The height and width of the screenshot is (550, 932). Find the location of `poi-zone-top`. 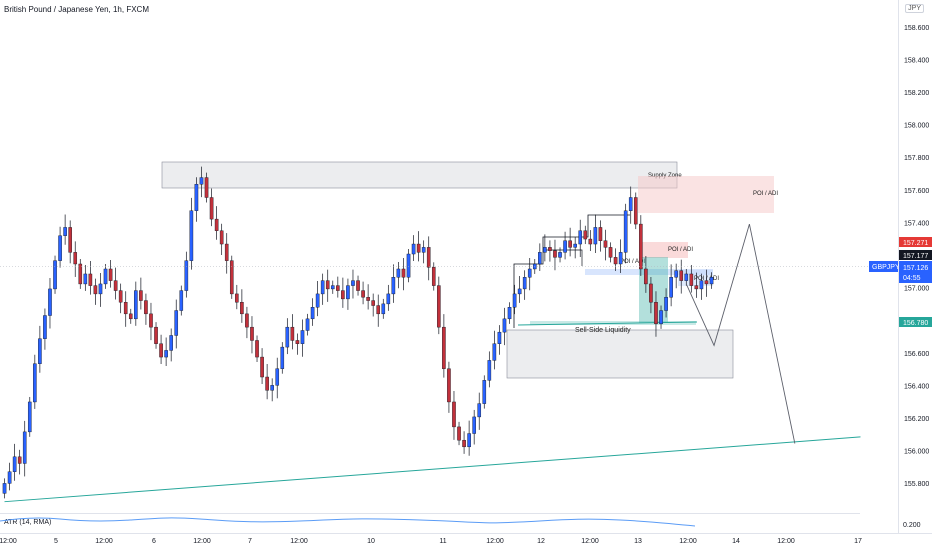

poi-zone-top is located at coordinates (706, 194).